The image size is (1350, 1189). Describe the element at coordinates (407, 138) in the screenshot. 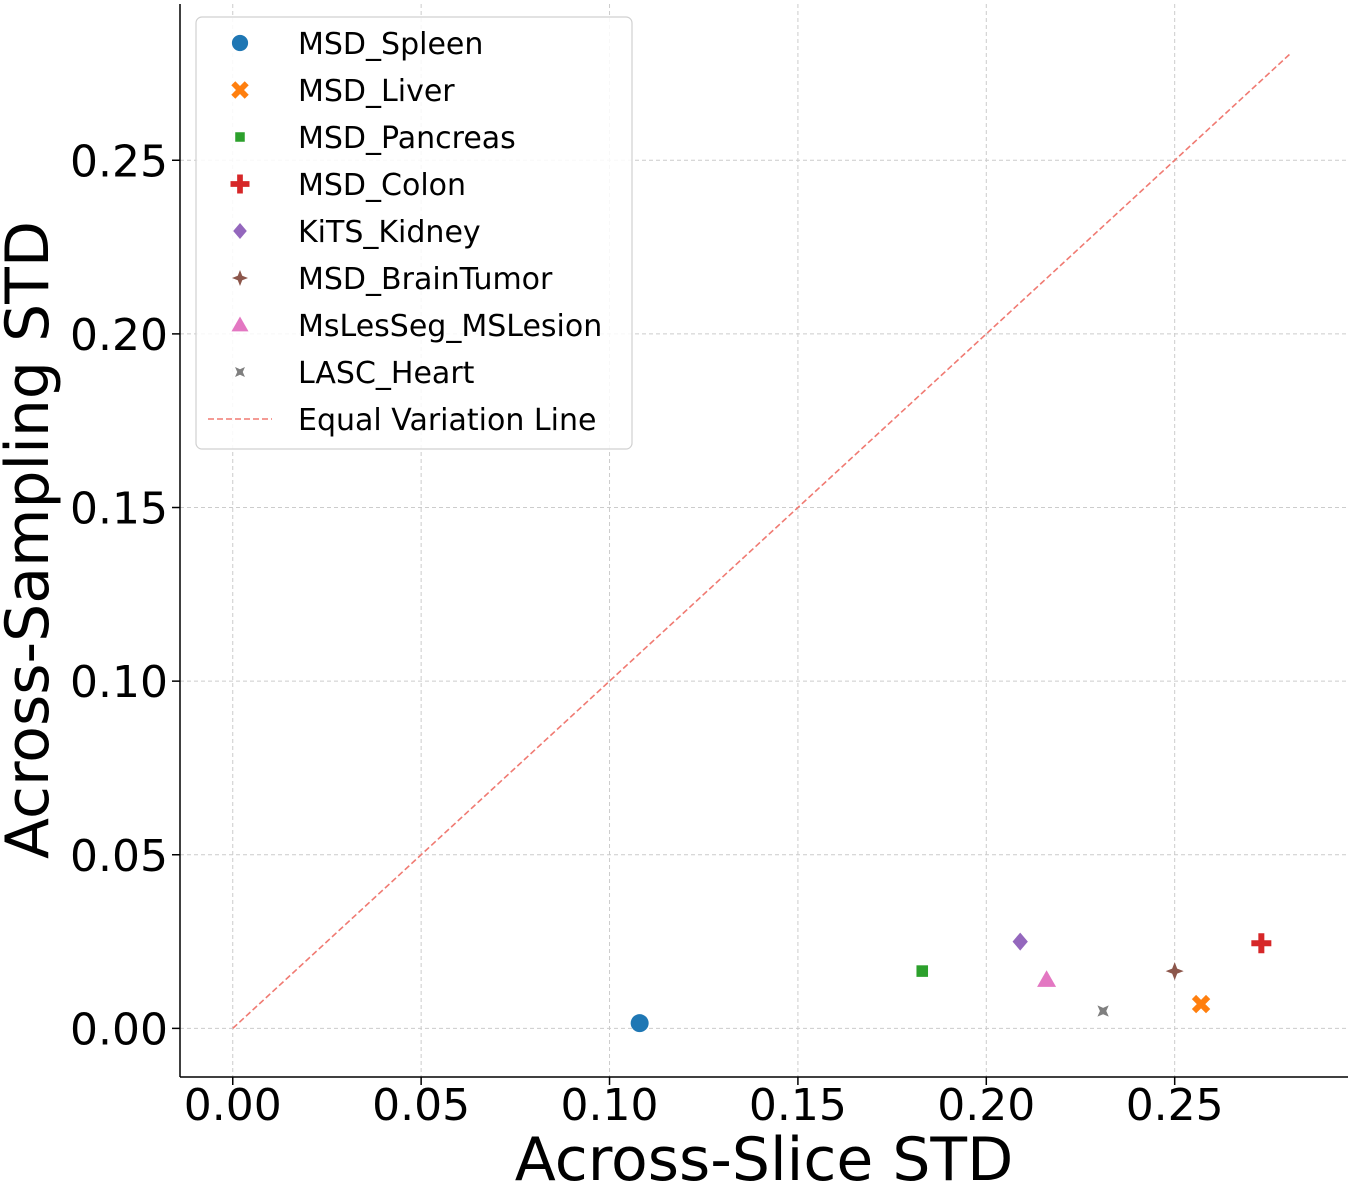

I see `legend-label: MSD_Pancreas` at that location.